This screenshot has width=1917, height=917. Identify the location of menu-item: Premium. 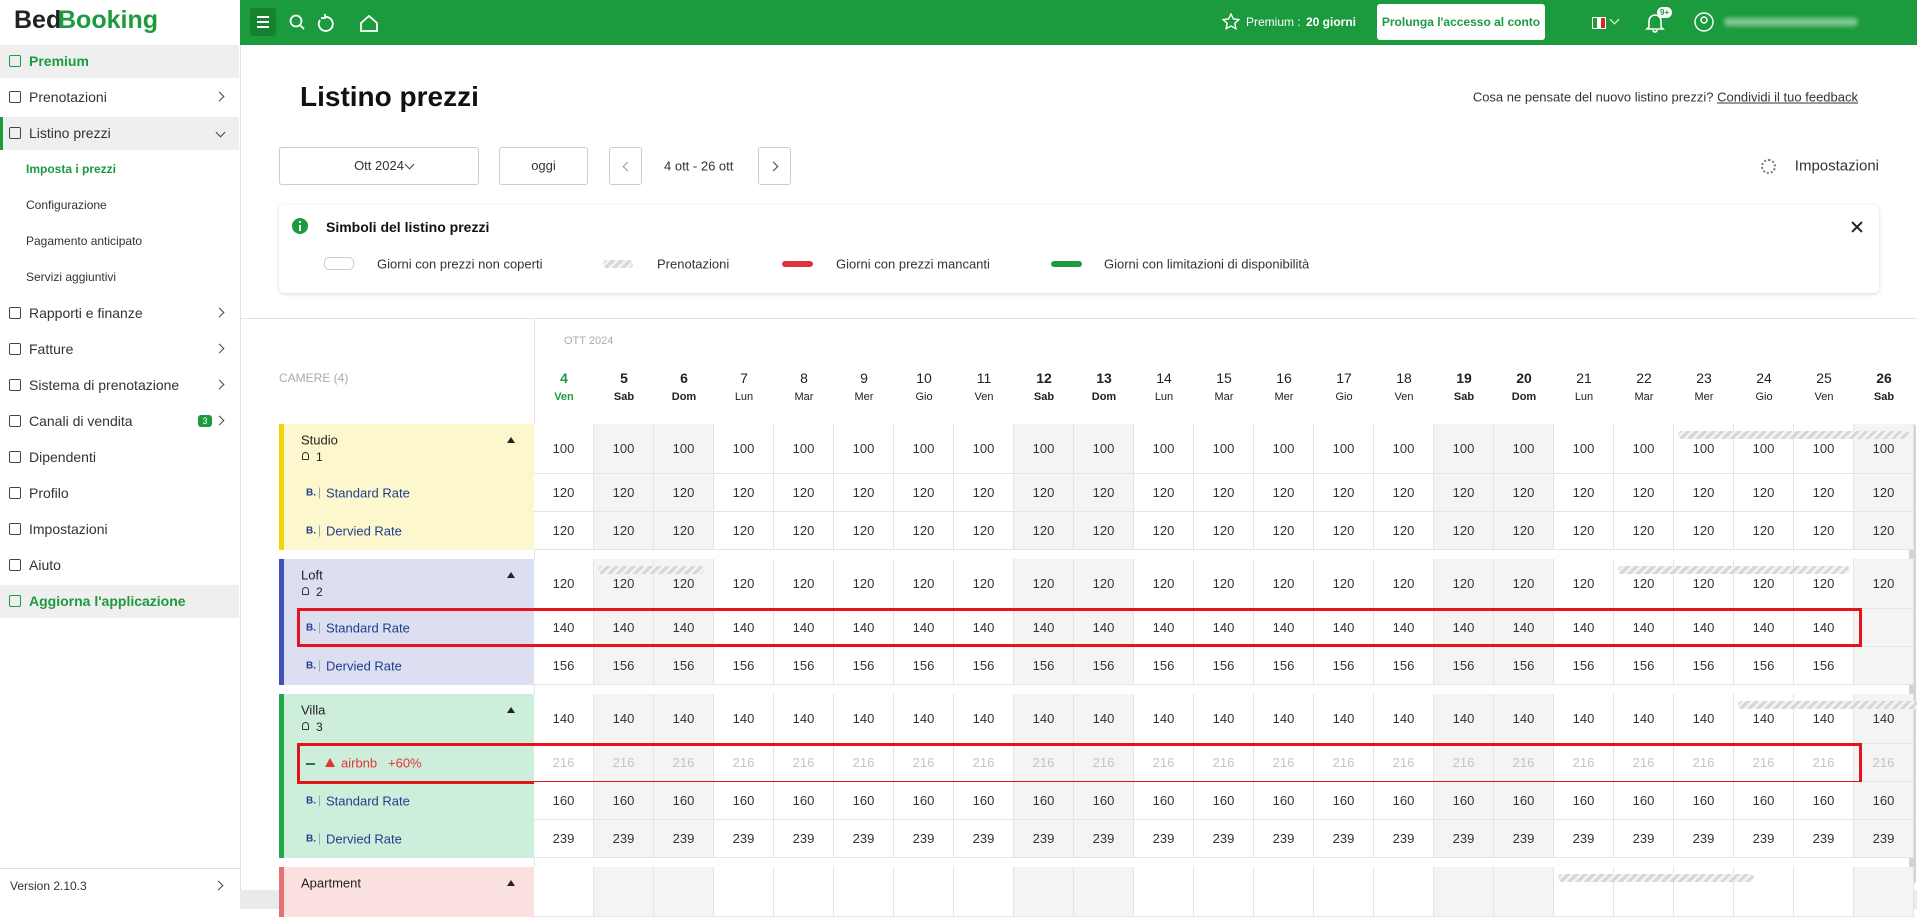
(59, 61).